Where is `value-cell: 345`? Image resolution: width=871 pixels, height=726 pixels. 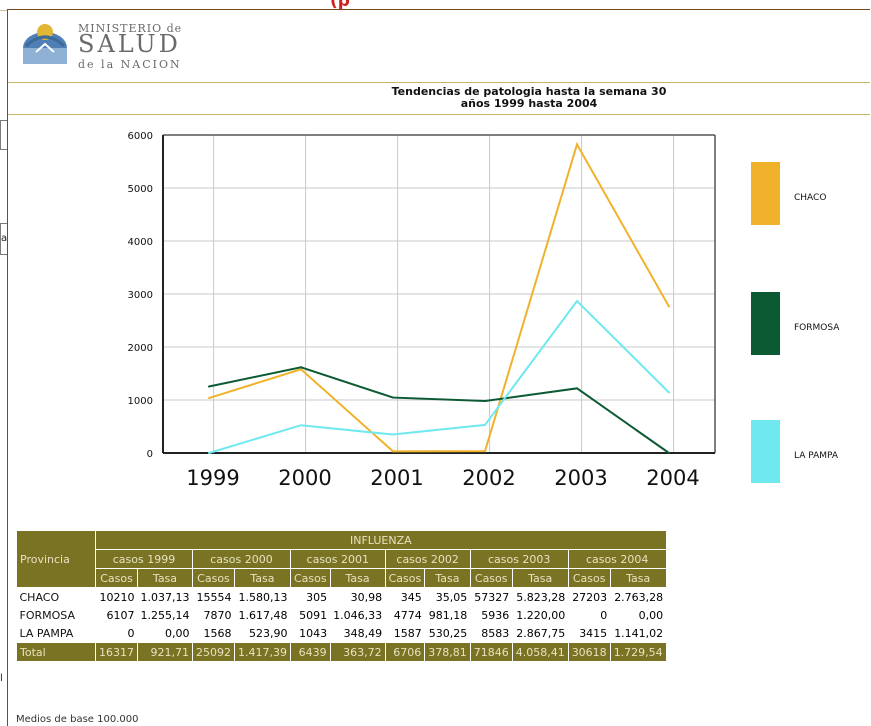
value-cell: 345 is located at coordinates (411, 597).